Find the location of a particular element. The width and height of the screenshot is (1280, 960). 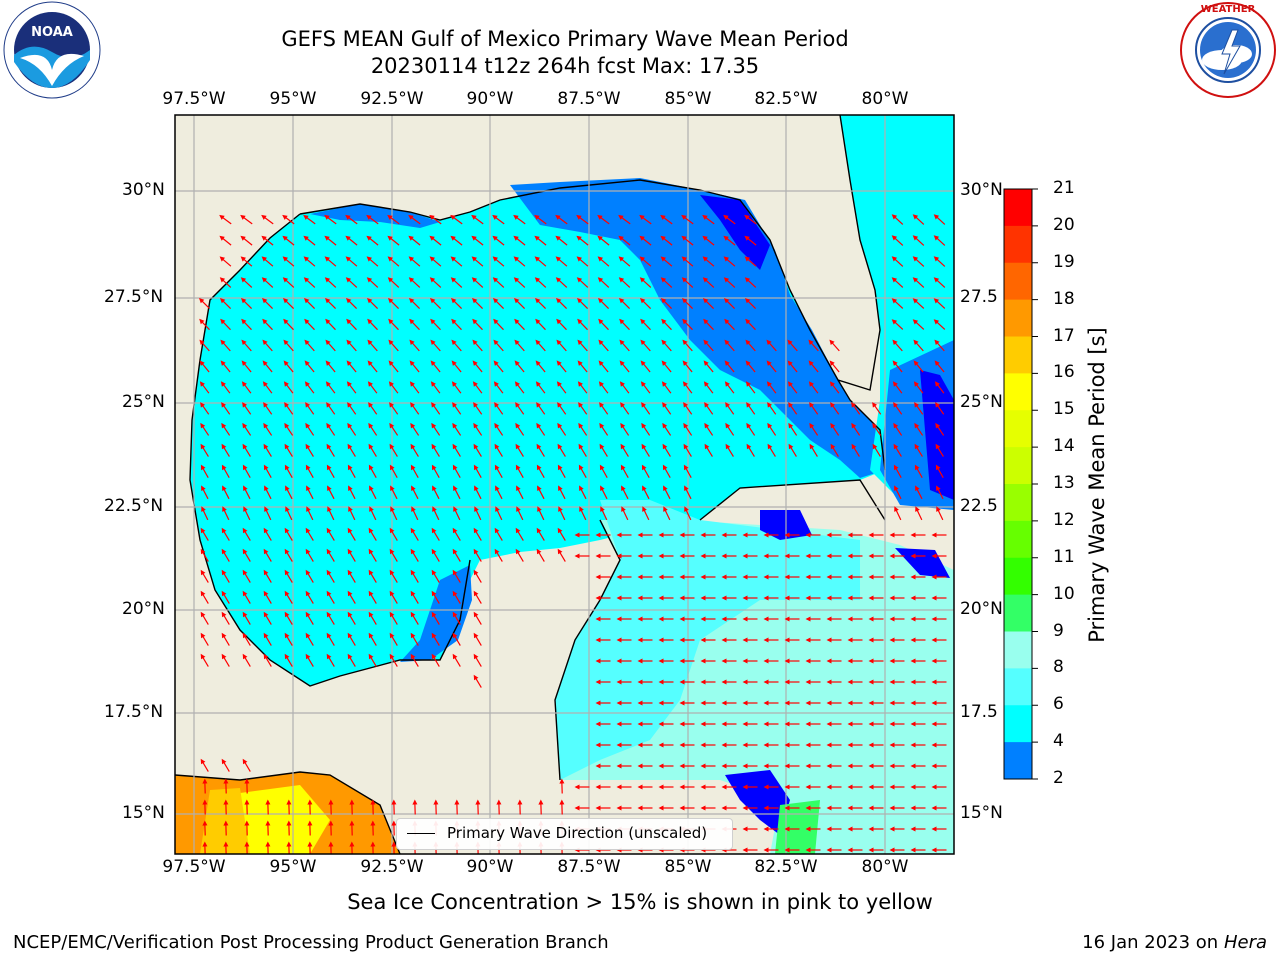

lon-label-top: 97.5°W is located at coordinates (194, 99).